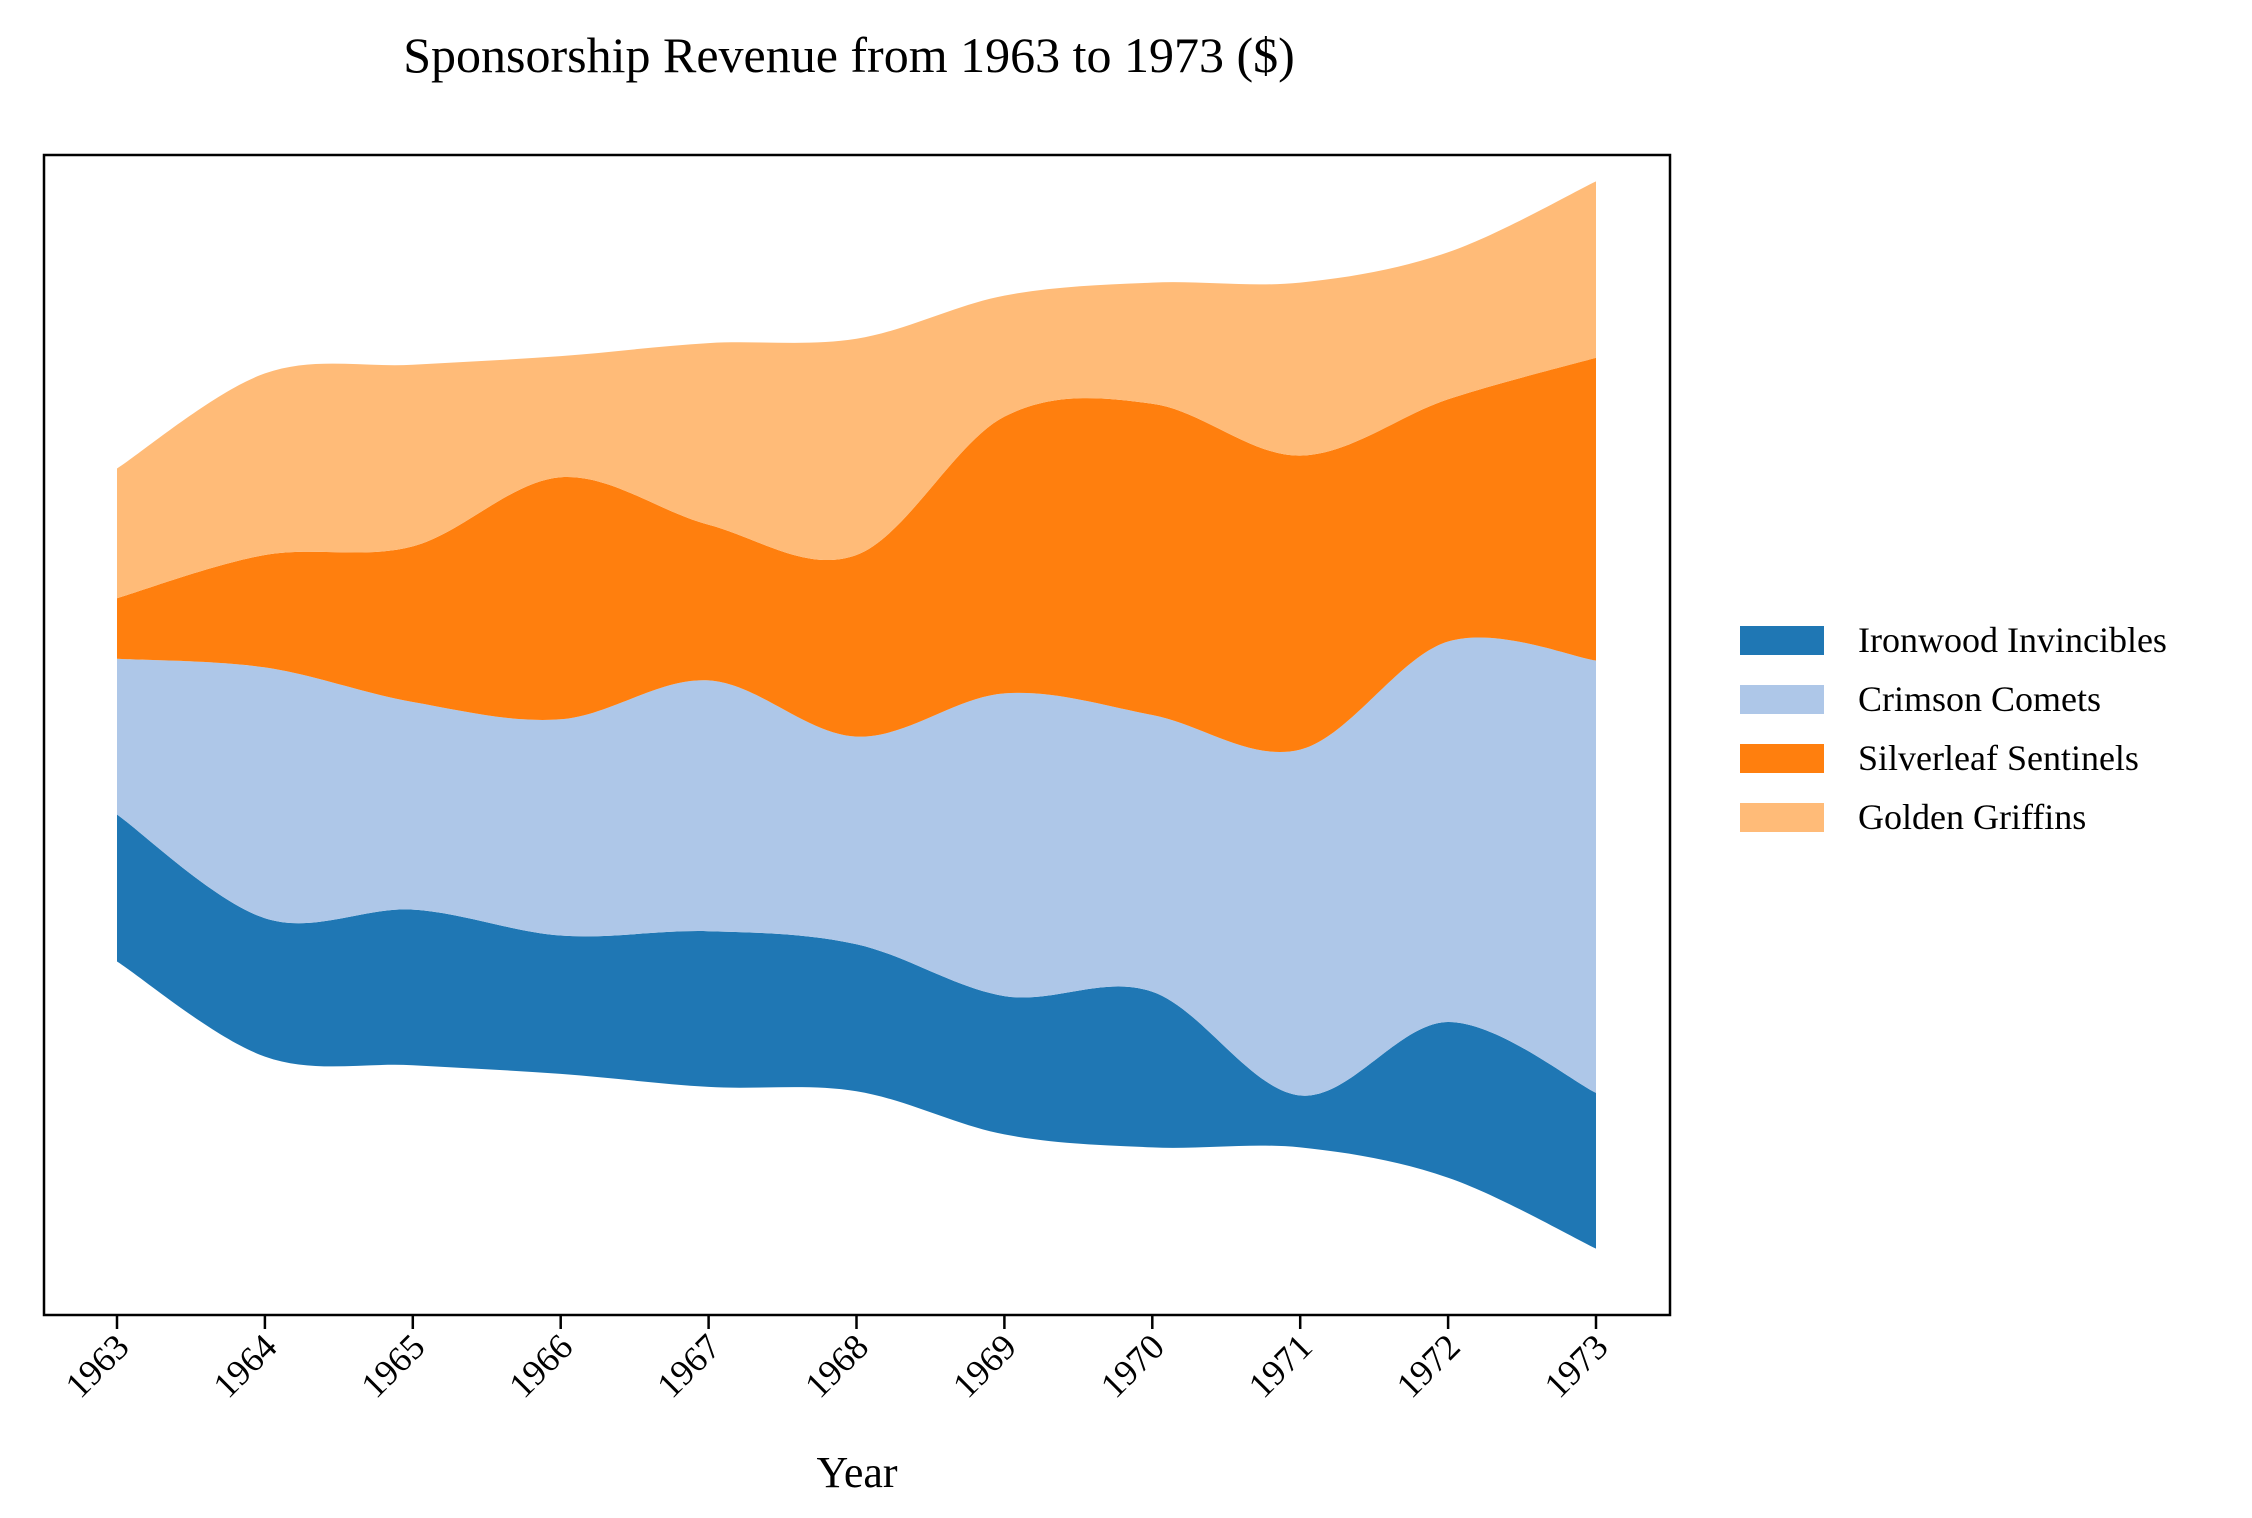  Describe the element at coordinates (244, 1365) in the screenshot. I see `x-tick-label: 1964` at that location.